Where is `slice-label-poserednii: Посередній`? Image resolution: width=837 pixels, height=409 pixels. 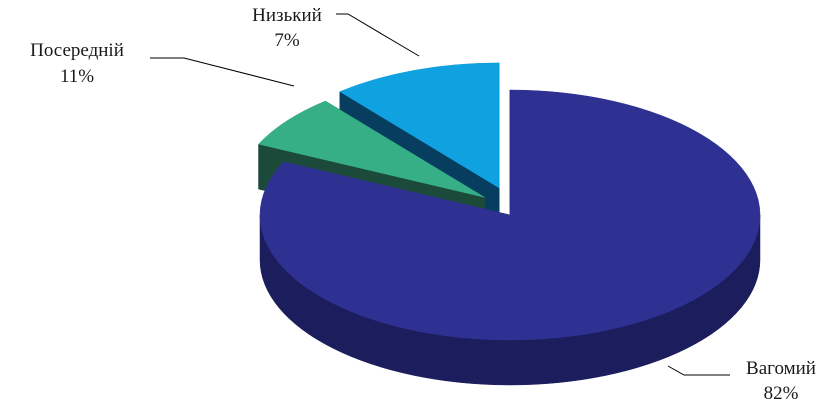 slice-label-poserednii: Посередній is located at coordinates (77, 50).